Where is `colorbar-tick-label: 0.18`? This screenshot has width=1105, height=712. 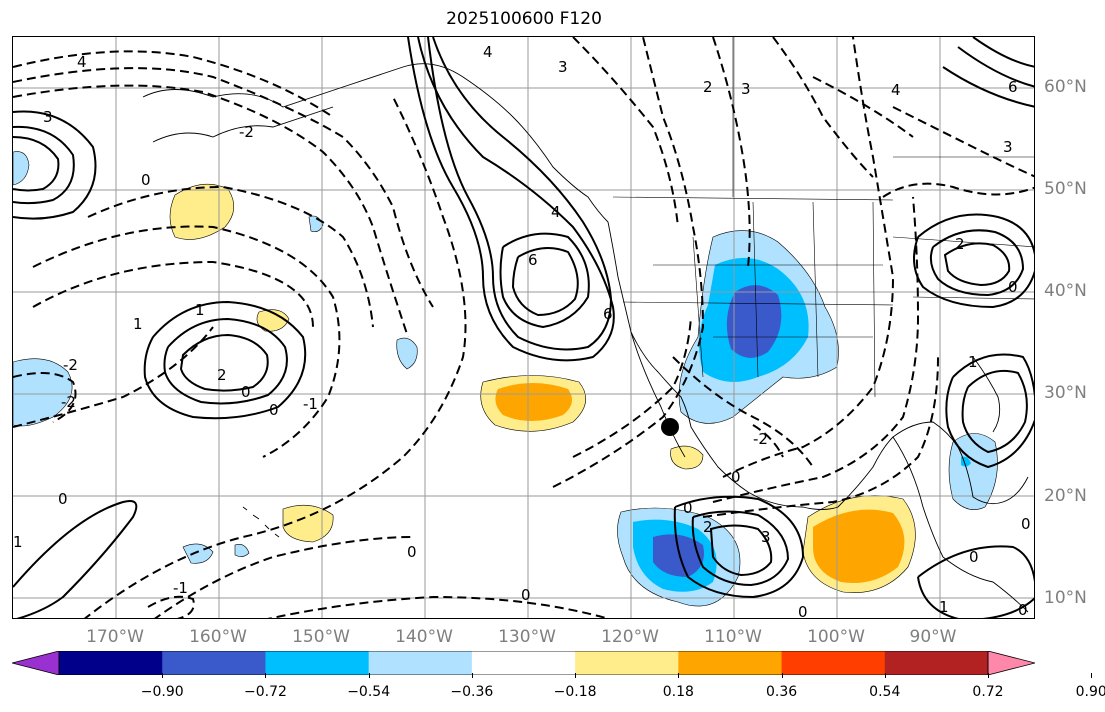
colorbar-tick-label: 0.18 is located at coordinates (678, 692).